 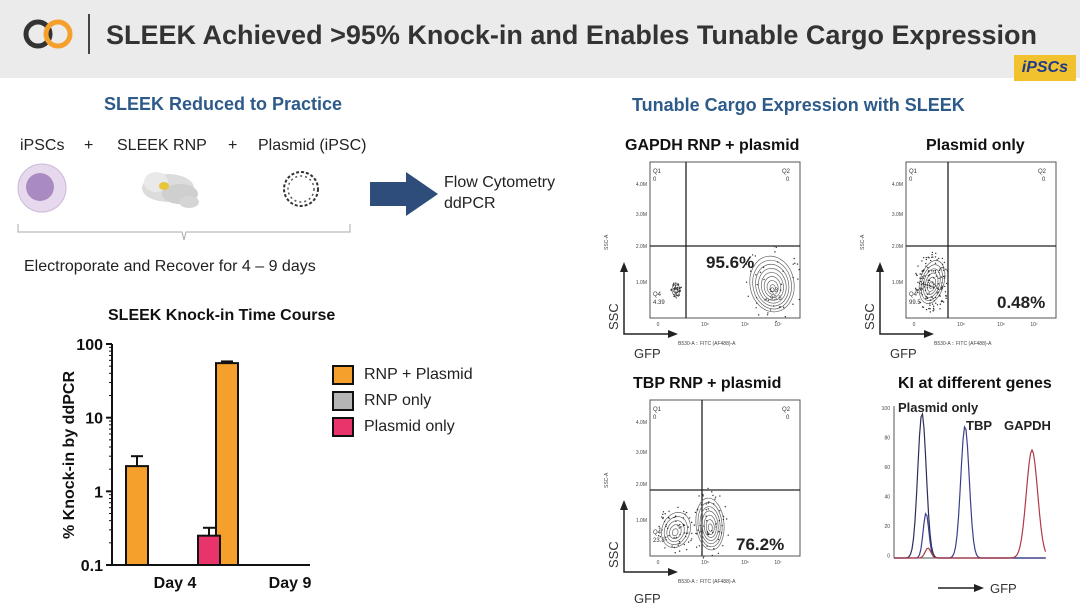 I want to click on ipsc-badge: iPSCs, so click(x=1044, y=68).